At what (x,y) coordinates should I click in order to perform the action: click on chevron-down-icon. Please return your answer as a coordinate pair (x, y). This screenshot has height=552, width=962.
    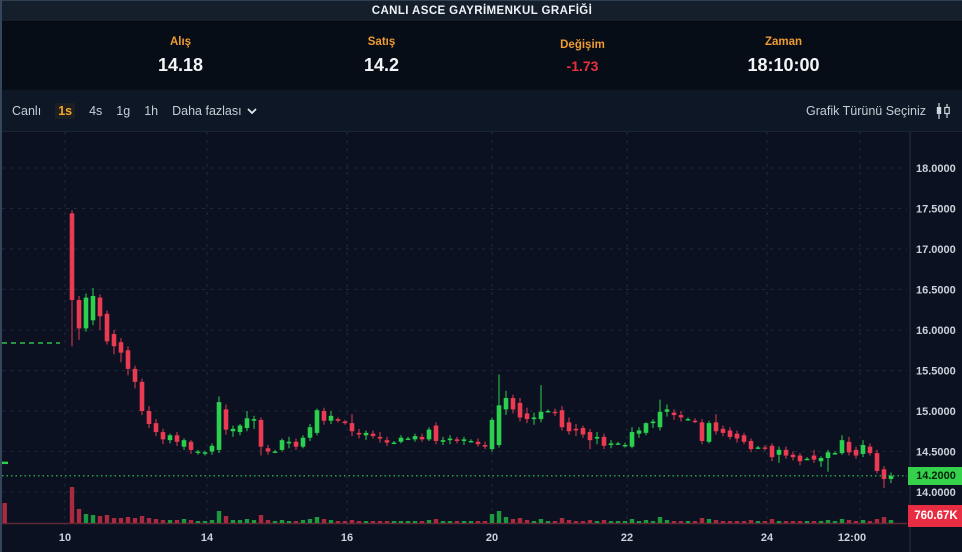
    Looking at the image, I should click on (251, 110).